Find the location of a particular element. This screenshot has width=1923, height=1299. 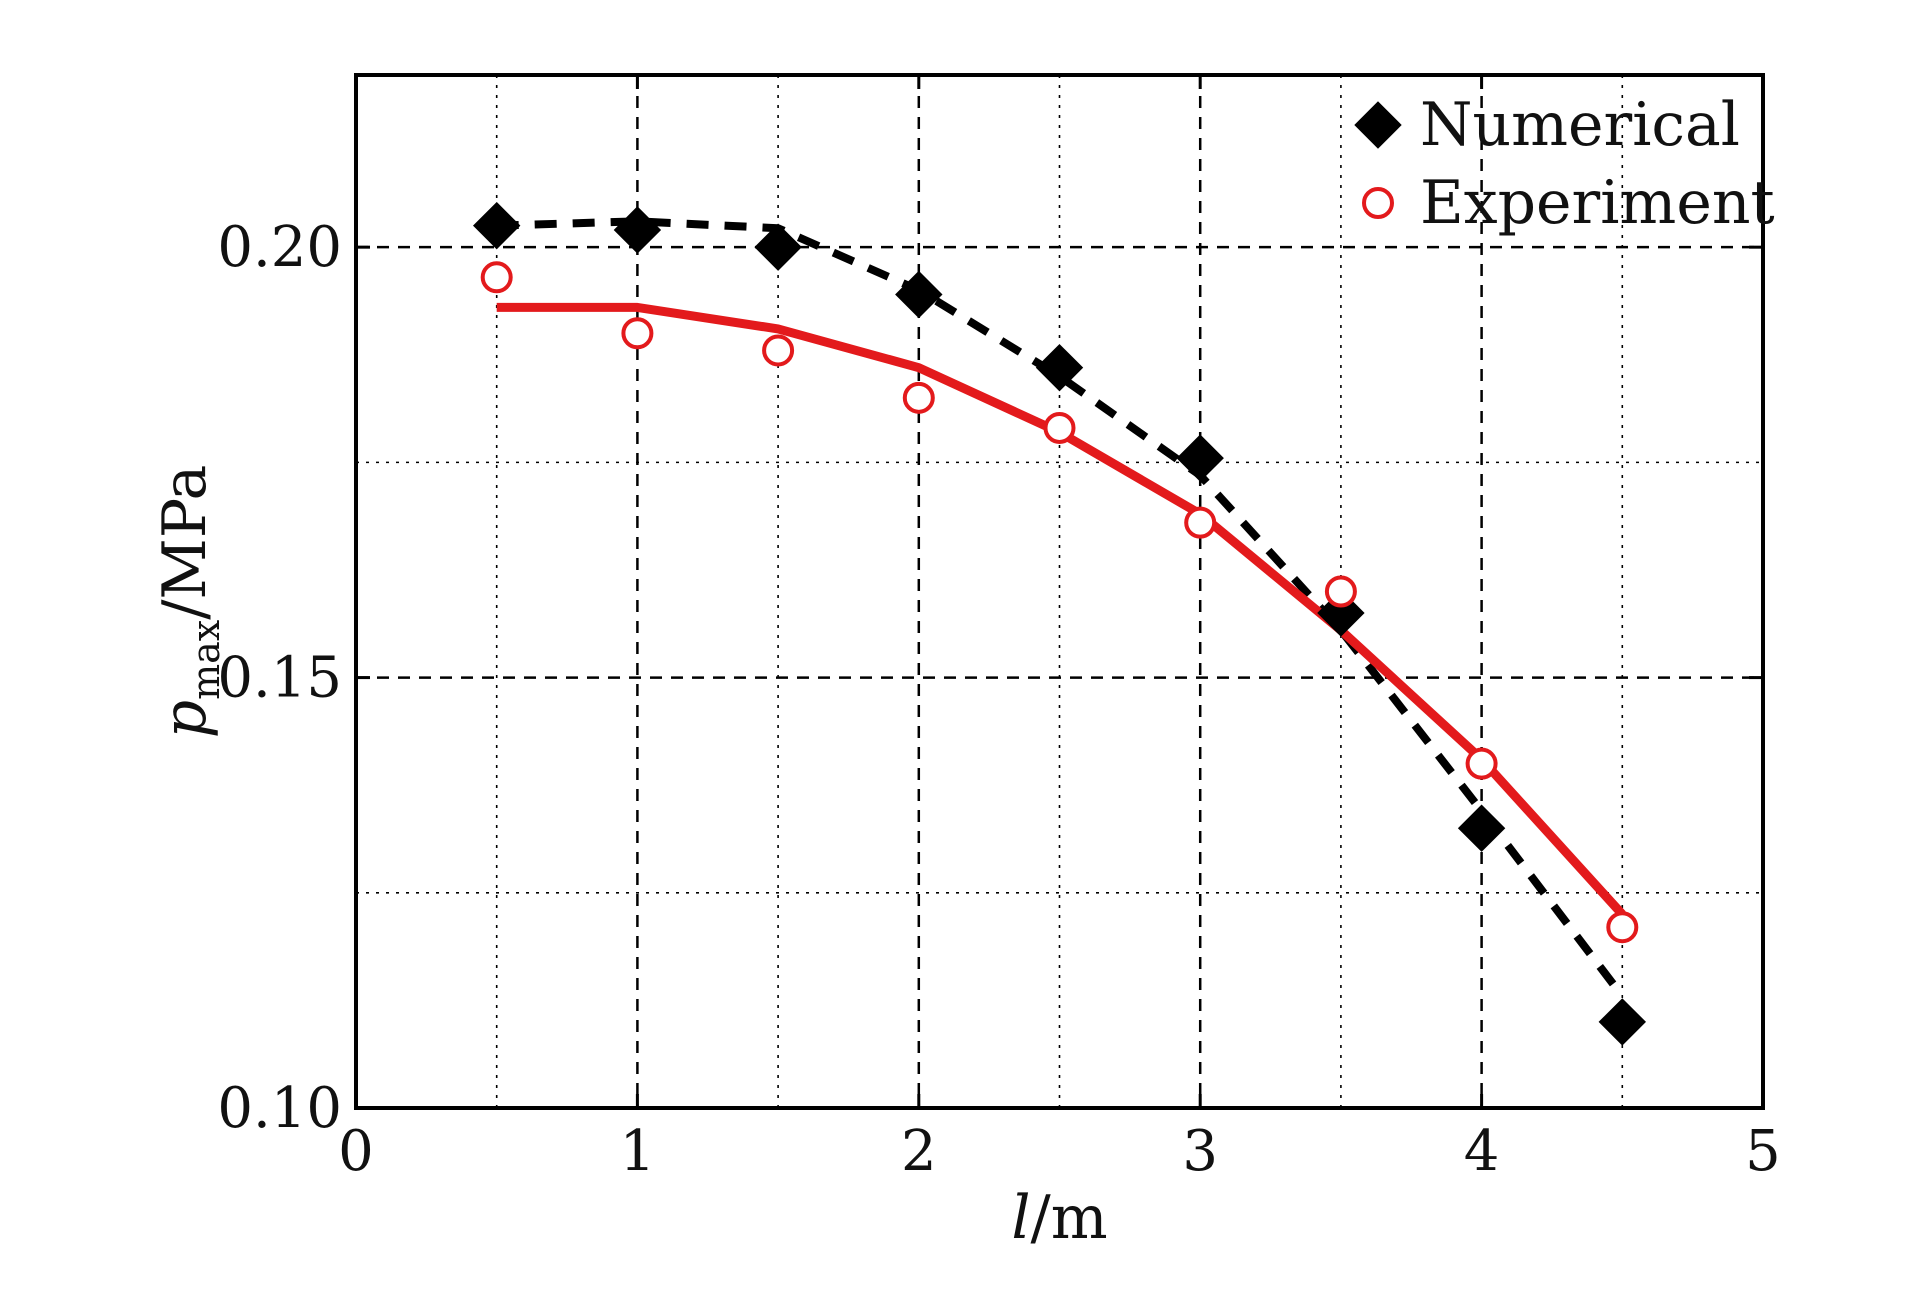

y-tick-label: 0.15 is located at coordinates (279, 678).